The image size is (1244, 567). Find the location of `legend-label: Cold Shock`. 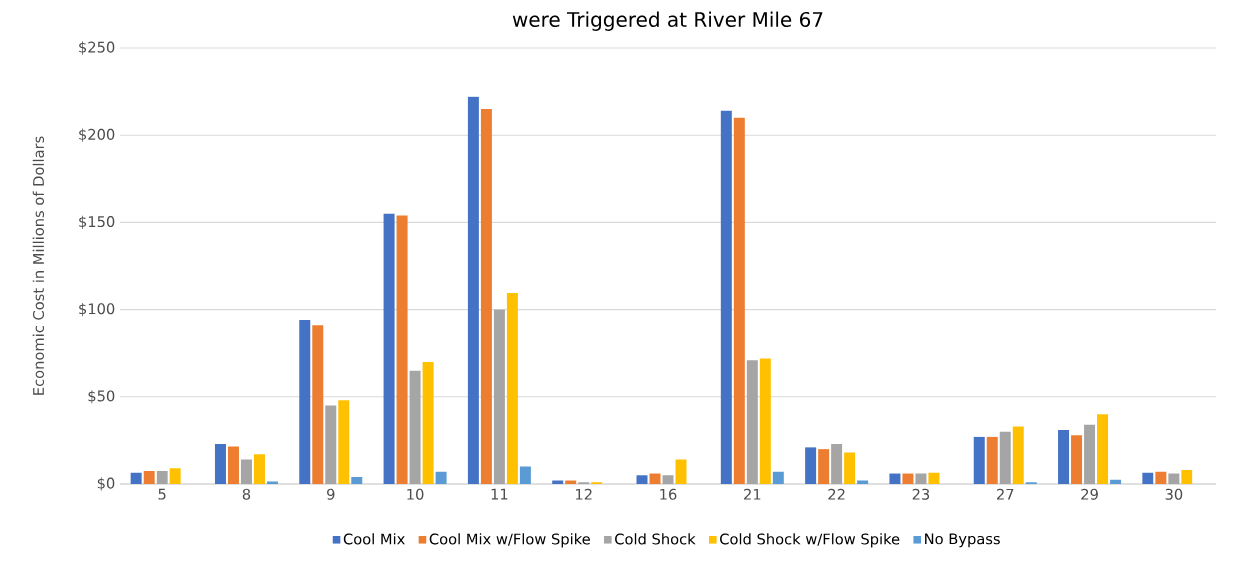

legend-label: Cold Shock is located at coordinates (655, 539).